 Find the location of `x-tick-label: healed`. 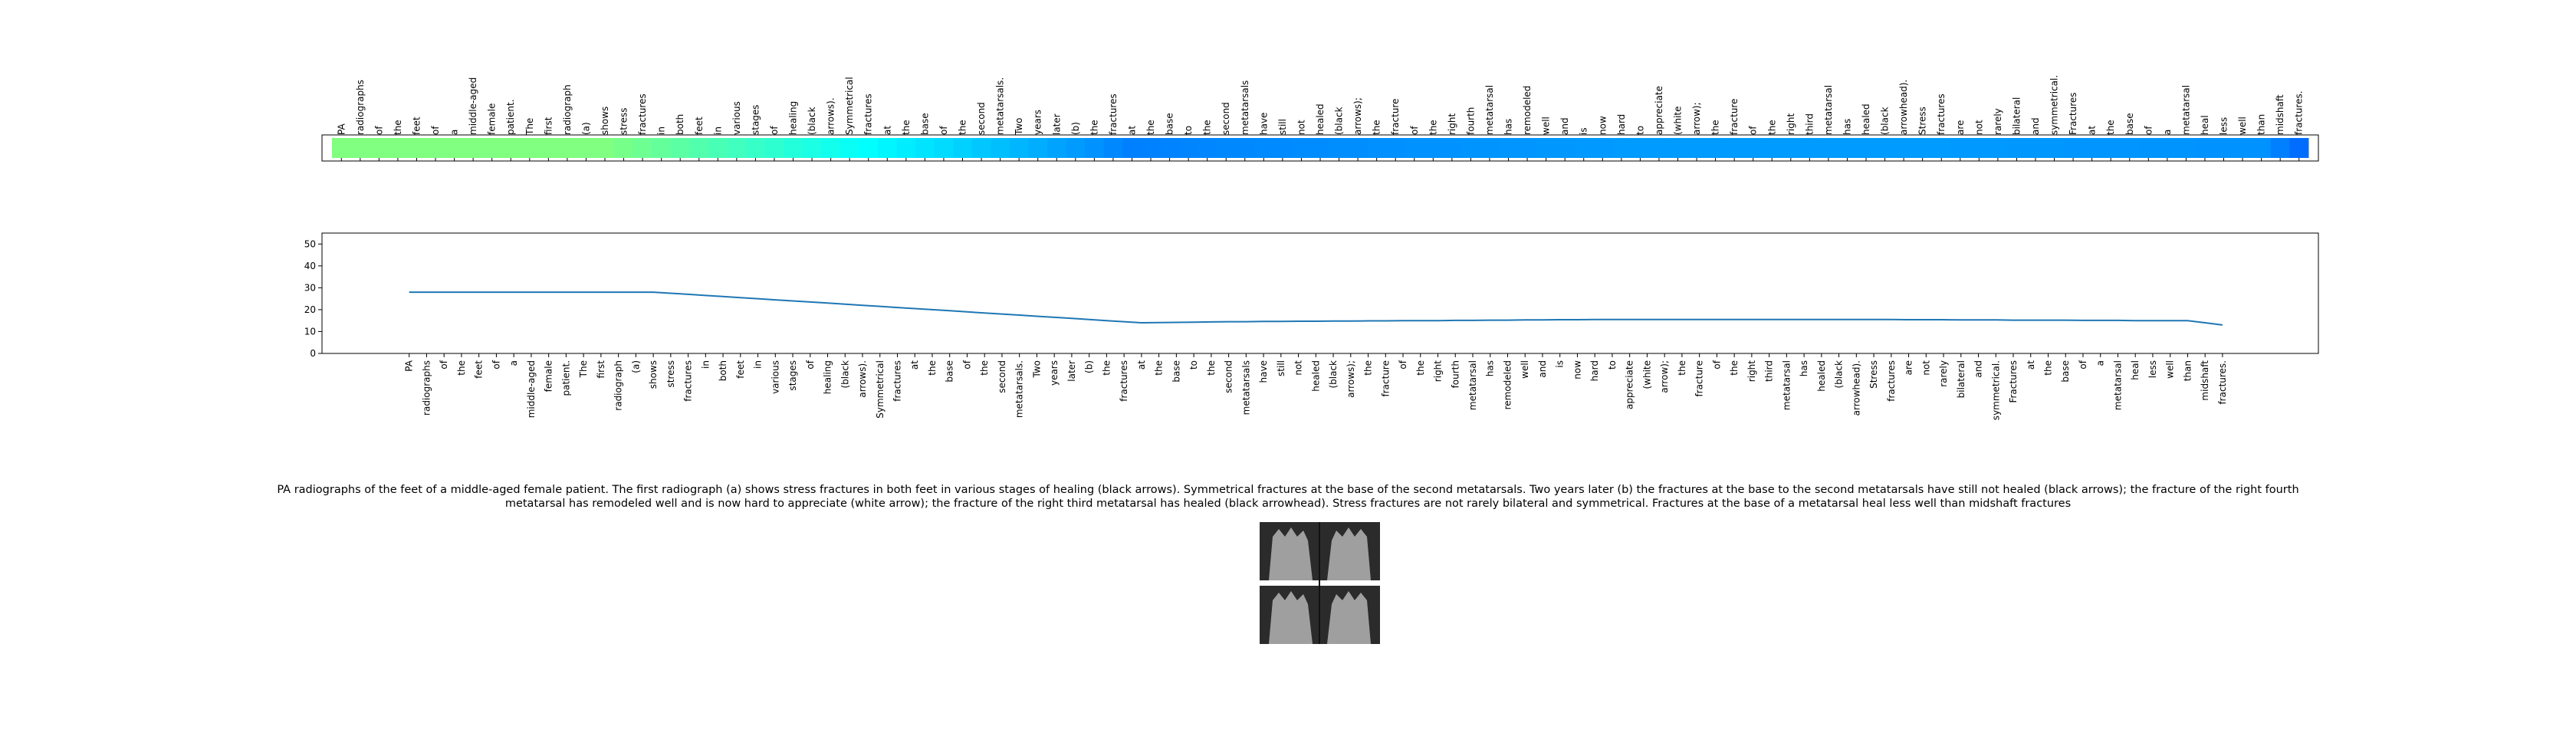

x-tick-label: healed is located at coordinates (1822, 376).